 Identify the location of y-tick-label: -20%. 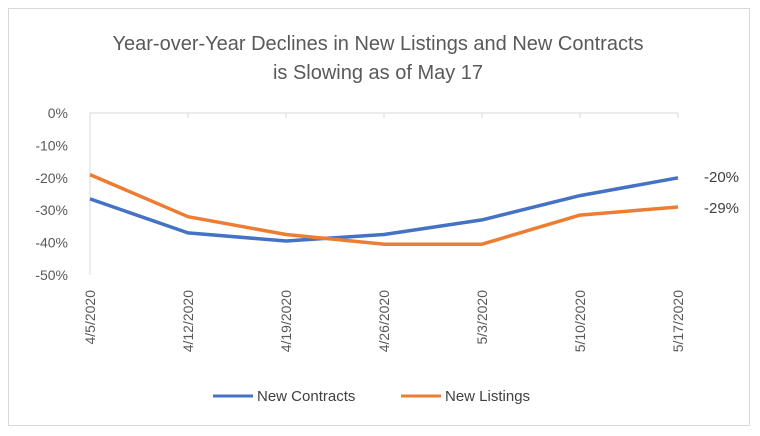
(51, 178).